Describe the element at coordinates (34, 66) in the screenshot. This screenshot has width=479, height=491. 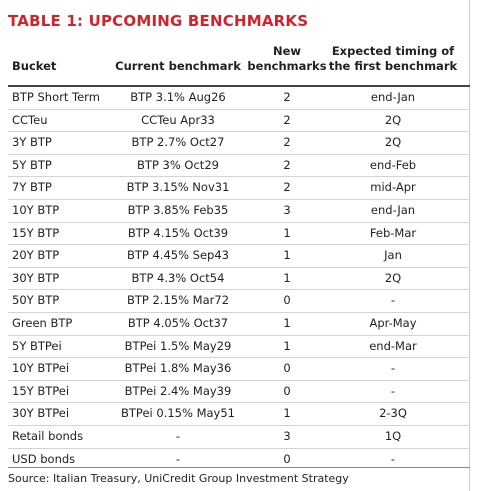
I see `column-header: Bucket` at that location.